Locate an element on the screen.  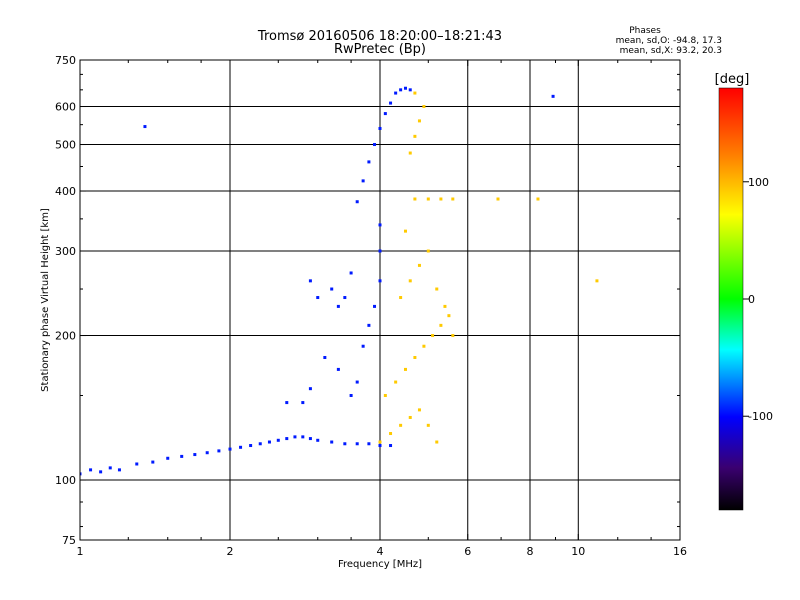
colorbar-ticks: 100 0 -100 is located at coordinates (758, 299).